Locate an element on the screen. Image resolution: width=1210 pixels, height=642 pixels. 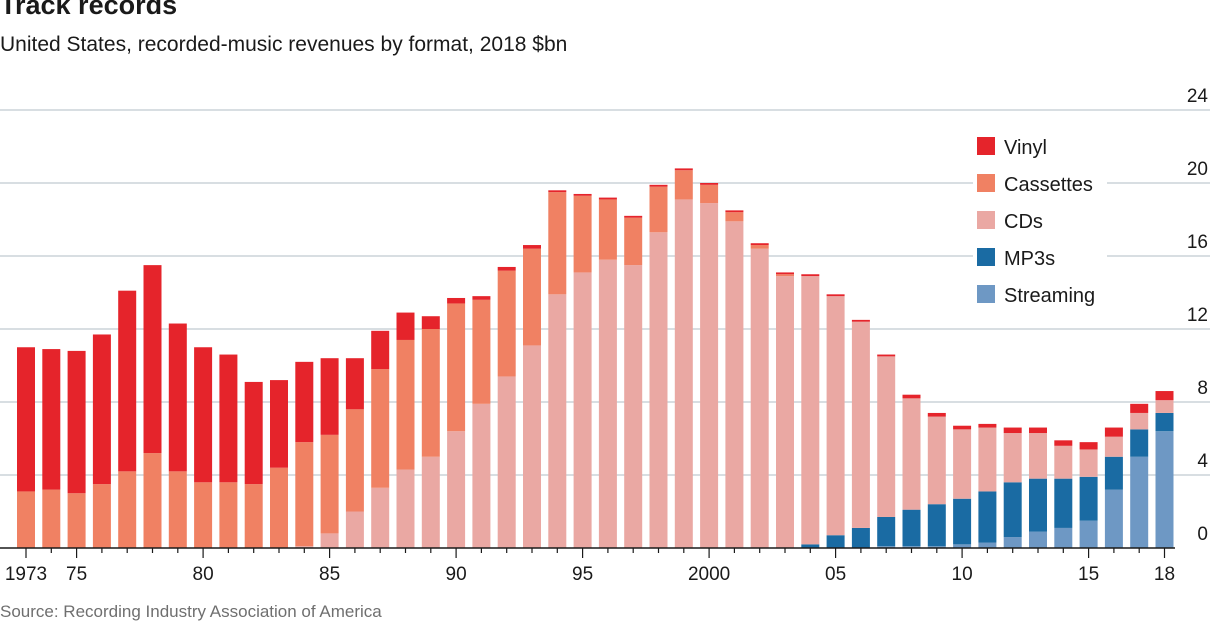
legend-label-mp3s: MP3s is located at coordinates (1029, 259).